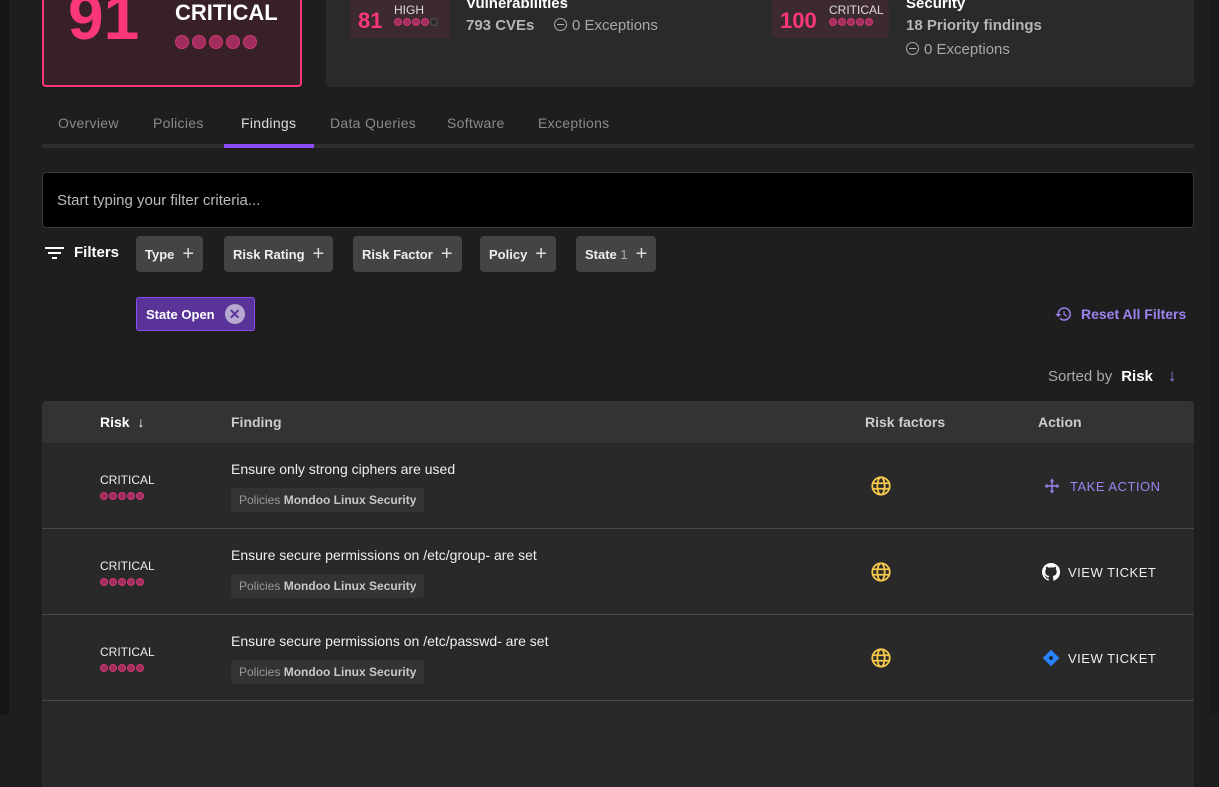  Describe the element at coordinates (373, 123) in the screenshot. I see `tab-data-queries: Data Queries` at that location.